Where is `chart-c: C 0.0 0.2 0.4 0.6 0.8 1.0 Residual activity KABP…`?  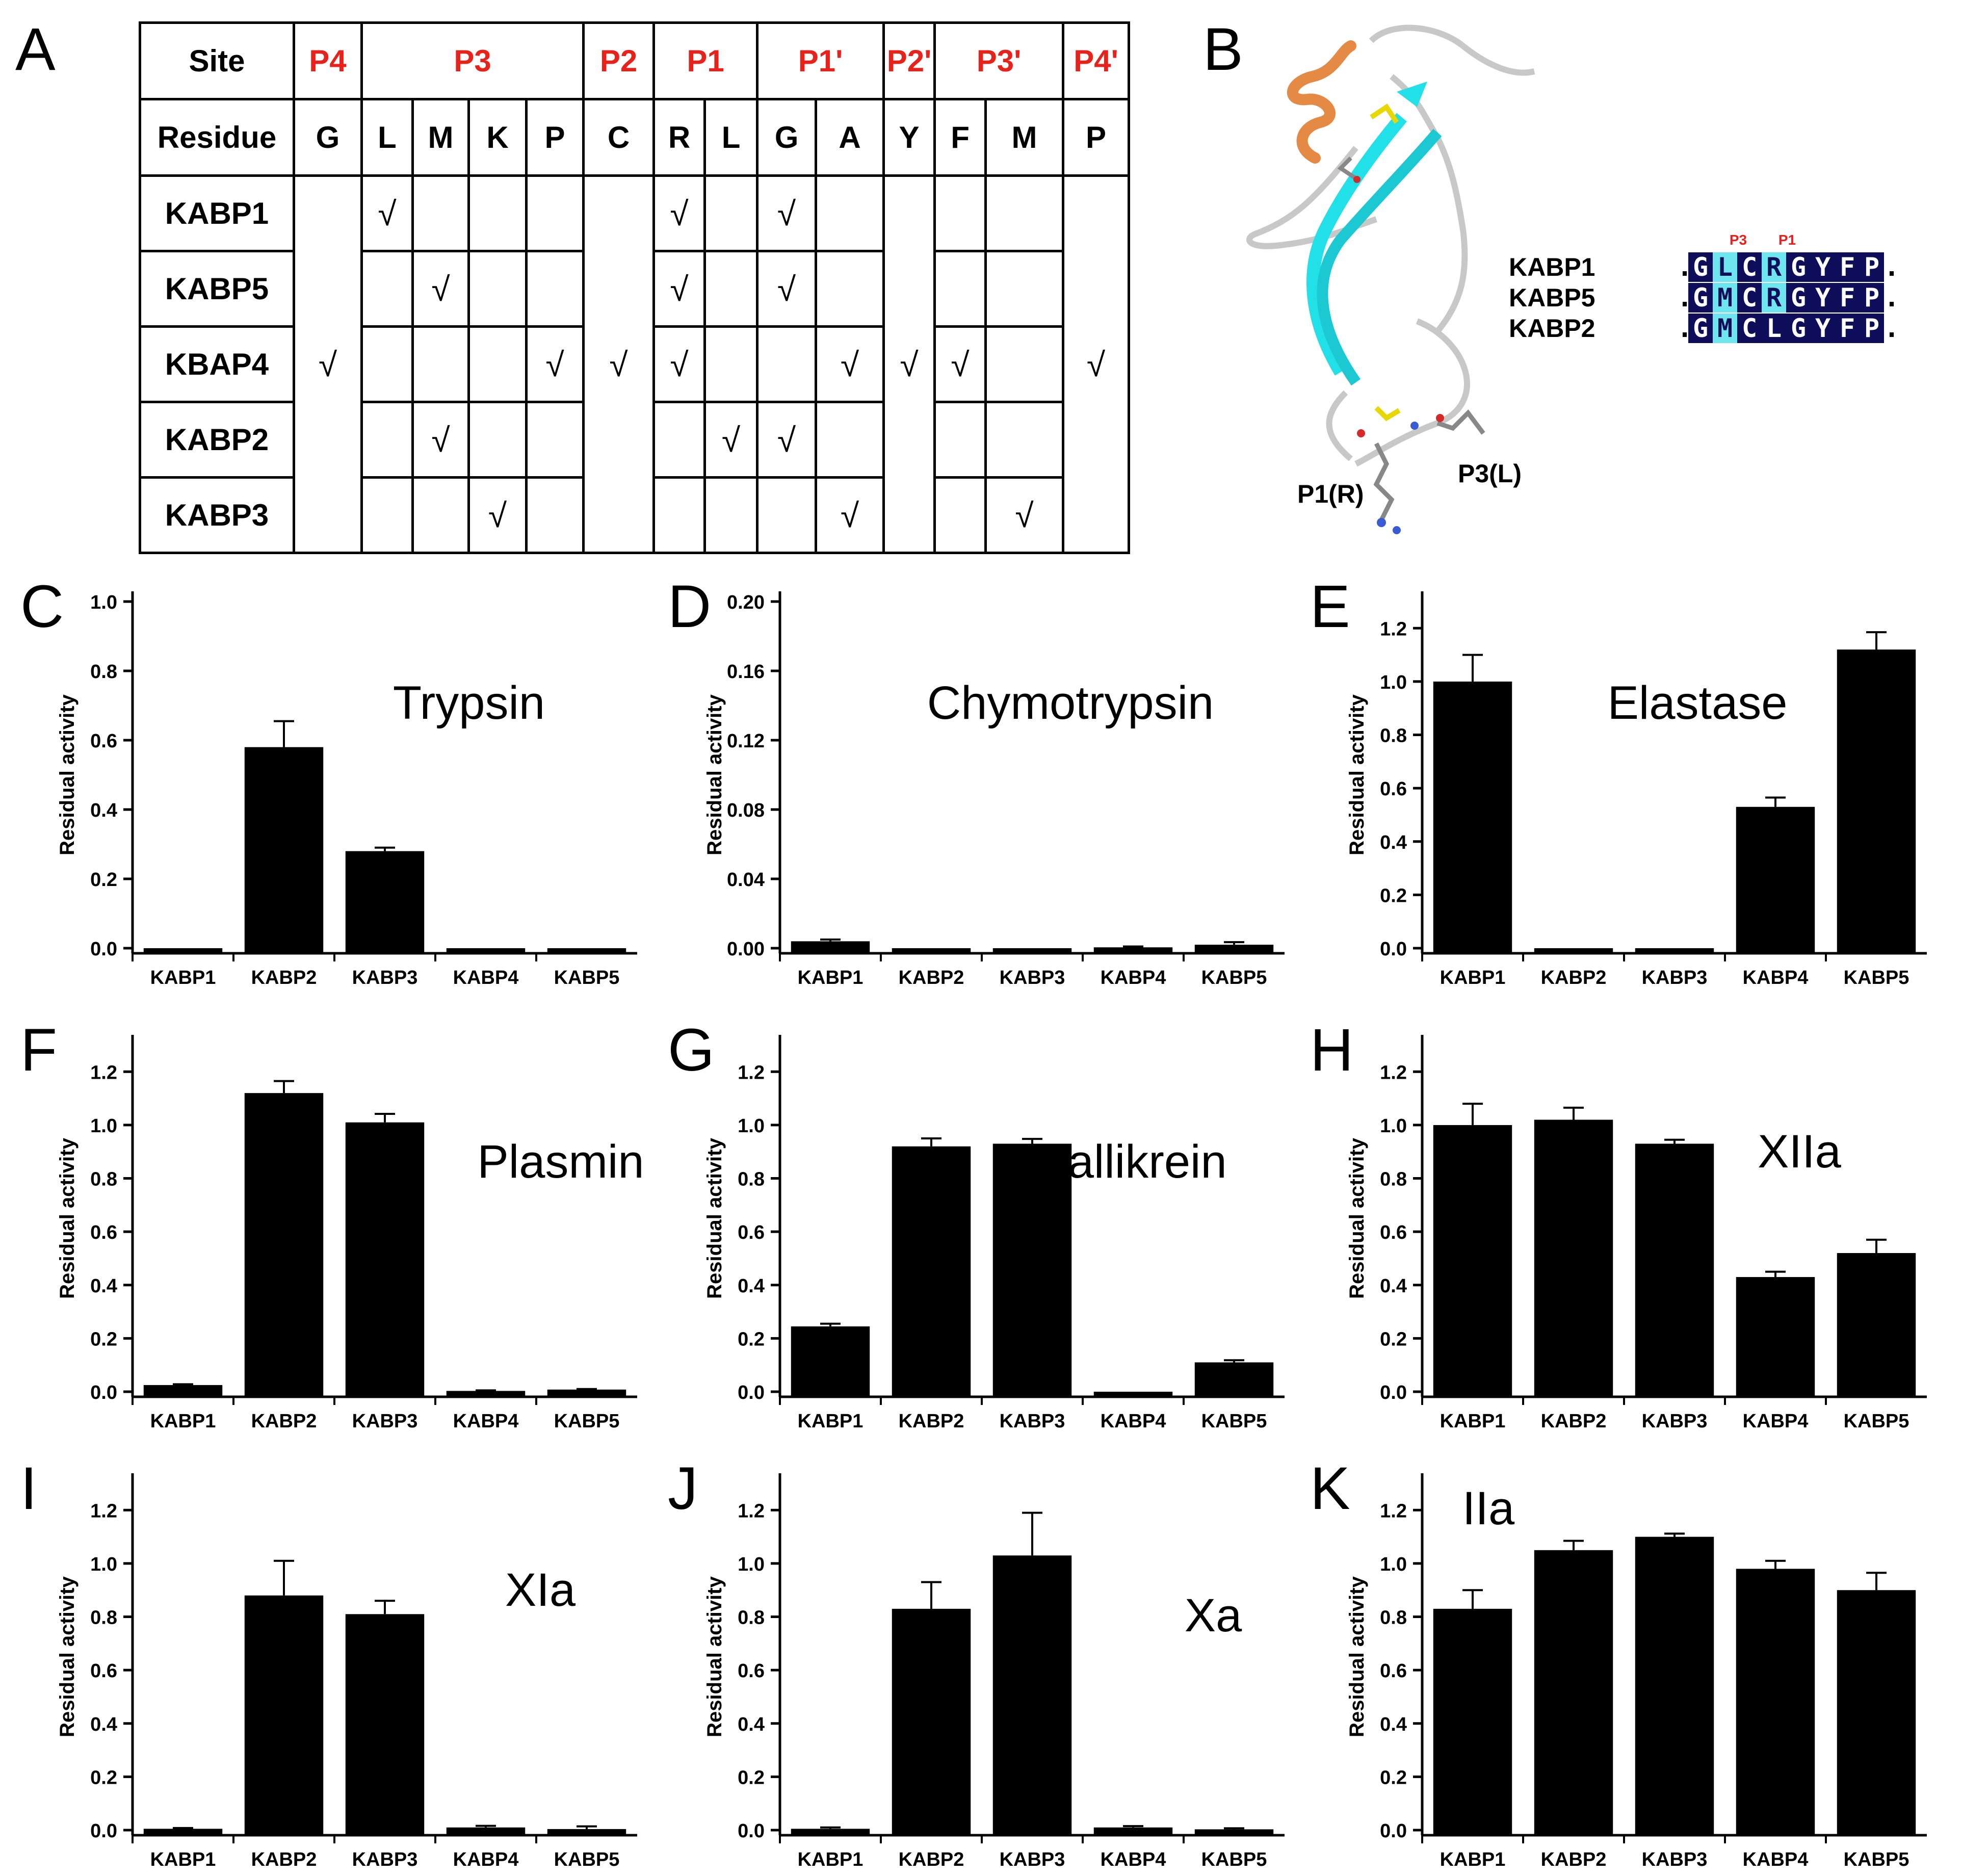
chart-c: C 0.0 0.2 0.4 0.6 0.8 1.0 Residual activity KABP… is located at coordinates (329, 780).